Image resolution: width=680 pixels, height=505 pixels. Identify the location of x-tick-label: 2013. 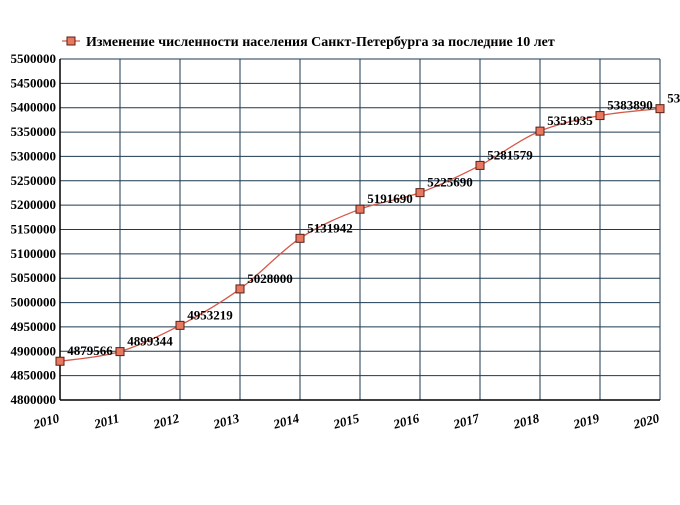
(226, 421).